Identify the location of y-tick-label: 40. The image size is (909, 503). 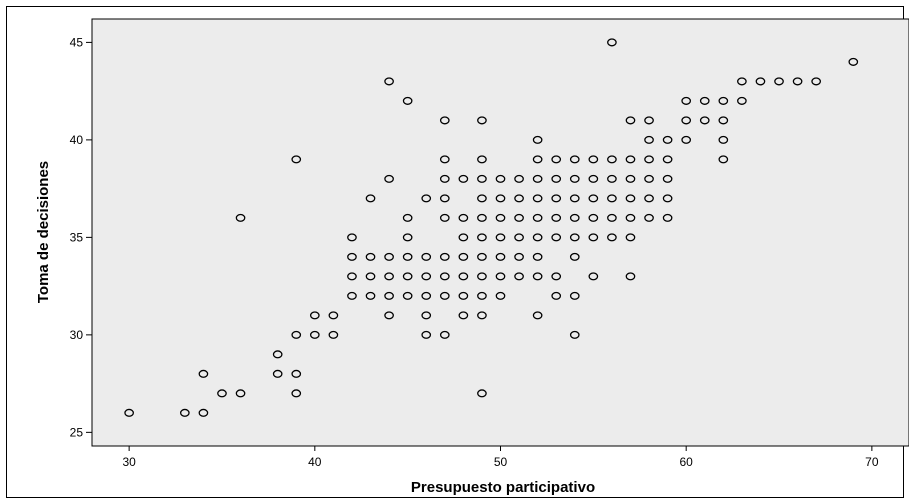
(77, 140).